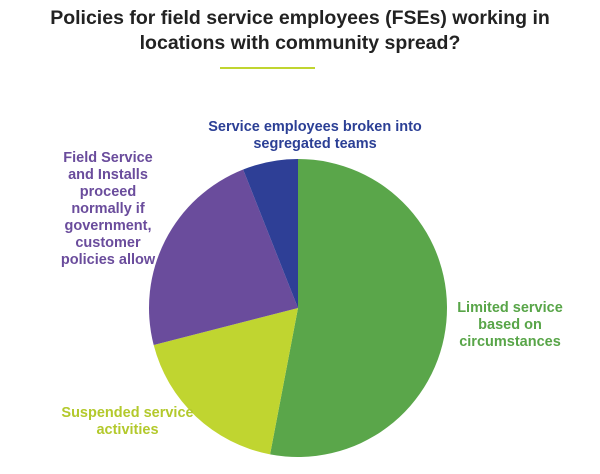 This screenshot has width=600, height=474. I want to click on slice-label: Suspended service activities, so click(127, 421).